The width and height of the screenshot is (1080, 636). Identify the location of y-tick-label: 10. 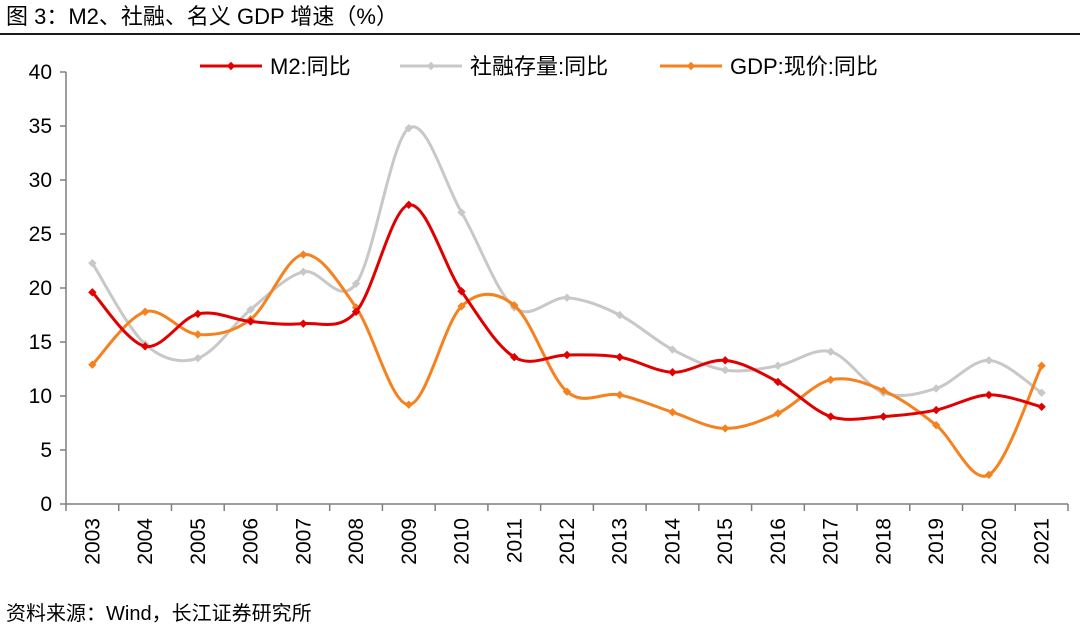
(40, 396).